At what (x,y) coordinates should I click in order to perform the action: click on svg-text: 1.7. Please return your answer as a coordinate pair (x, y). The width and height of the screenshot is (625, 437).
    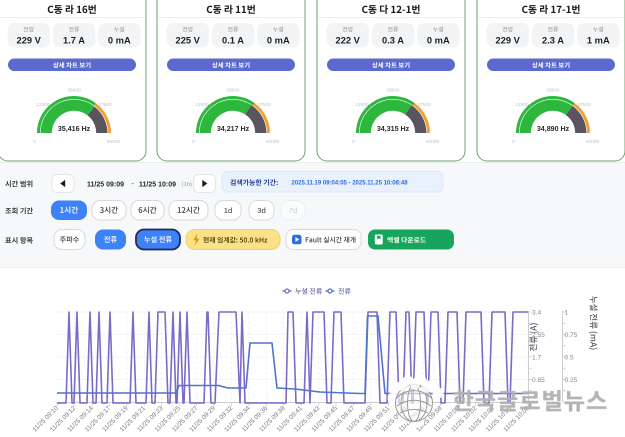
    Looking at the image, I should click on (536, 357).